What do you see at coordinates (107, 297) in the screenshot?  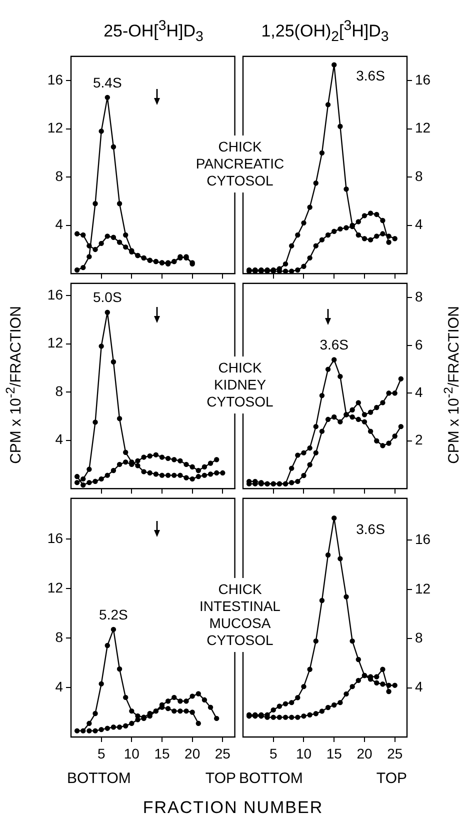 I see `annotation: 5.0S` at bounding box center [107, 297].